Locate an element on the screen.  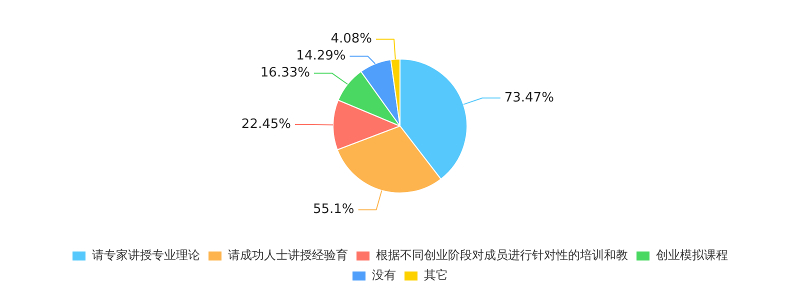
legend-label: 根据不同创业阶段对成员进行针对性的培训和教 is located at coordinates (502, 255).